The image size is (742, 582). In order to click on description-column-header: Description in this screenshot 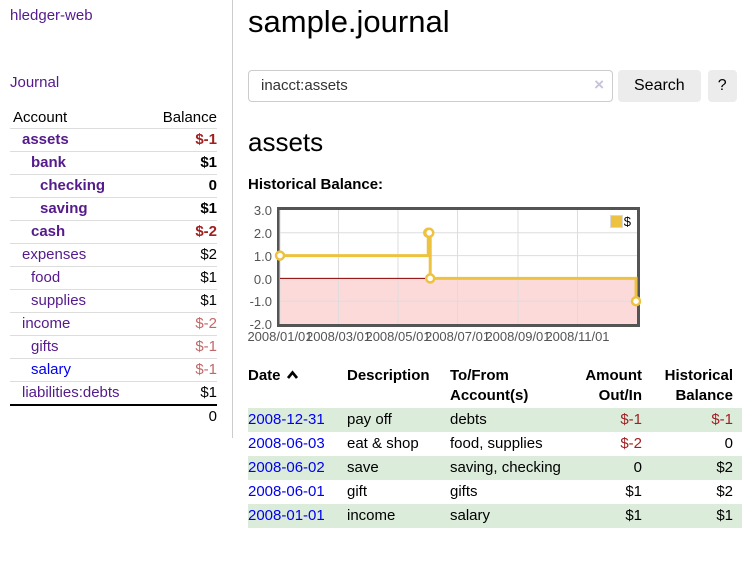, I will do `click(388, 376)`.